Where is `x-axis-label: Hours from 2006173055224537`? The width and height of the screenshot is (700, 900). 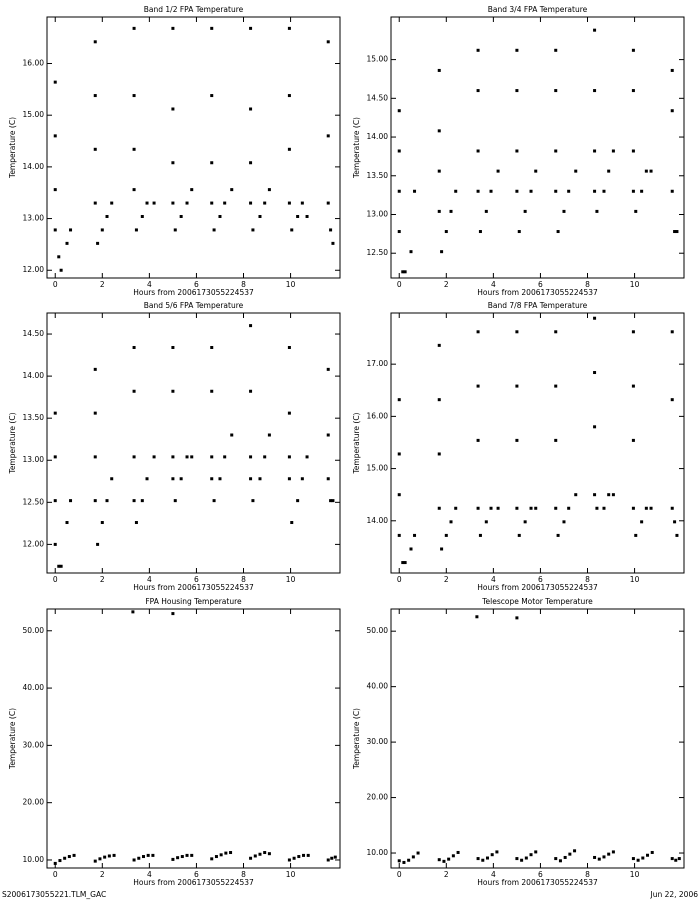
x-axis-label: Hours from 2006173055224537 is located at coordinates (537, 292).